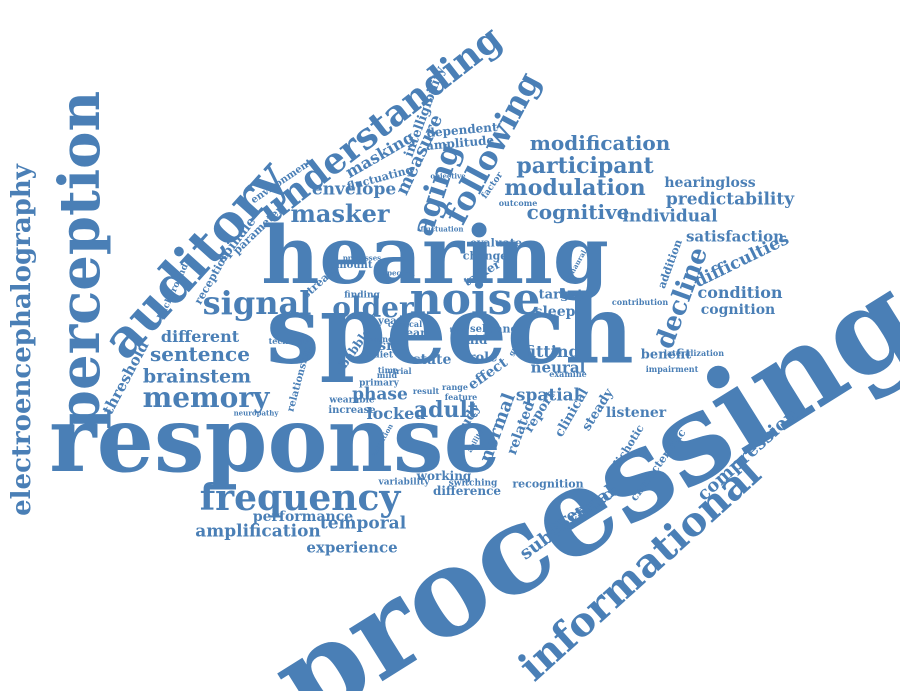  I want to click on word-adult: adult, so click(446, 410).